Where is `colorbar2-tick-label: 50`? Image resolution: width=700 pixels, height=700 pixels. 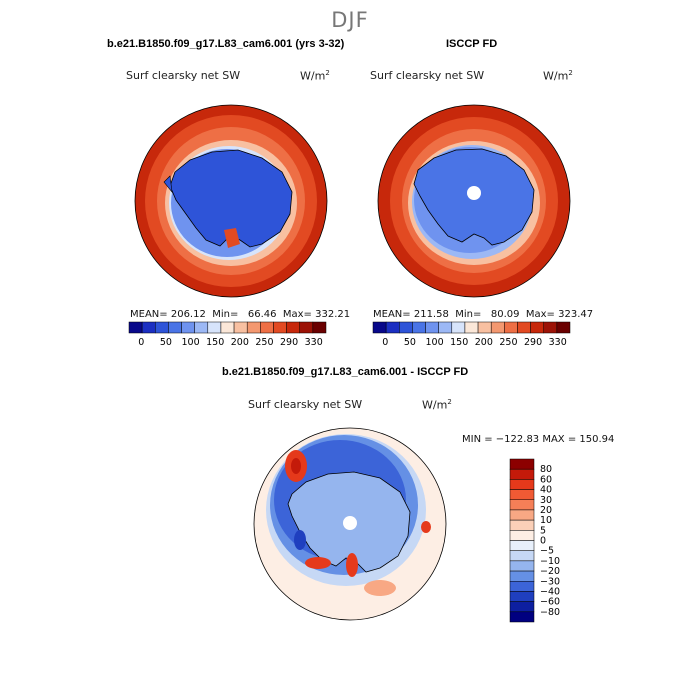
colorbar2-tick-label: 50 is located at coordinates (410, 342).